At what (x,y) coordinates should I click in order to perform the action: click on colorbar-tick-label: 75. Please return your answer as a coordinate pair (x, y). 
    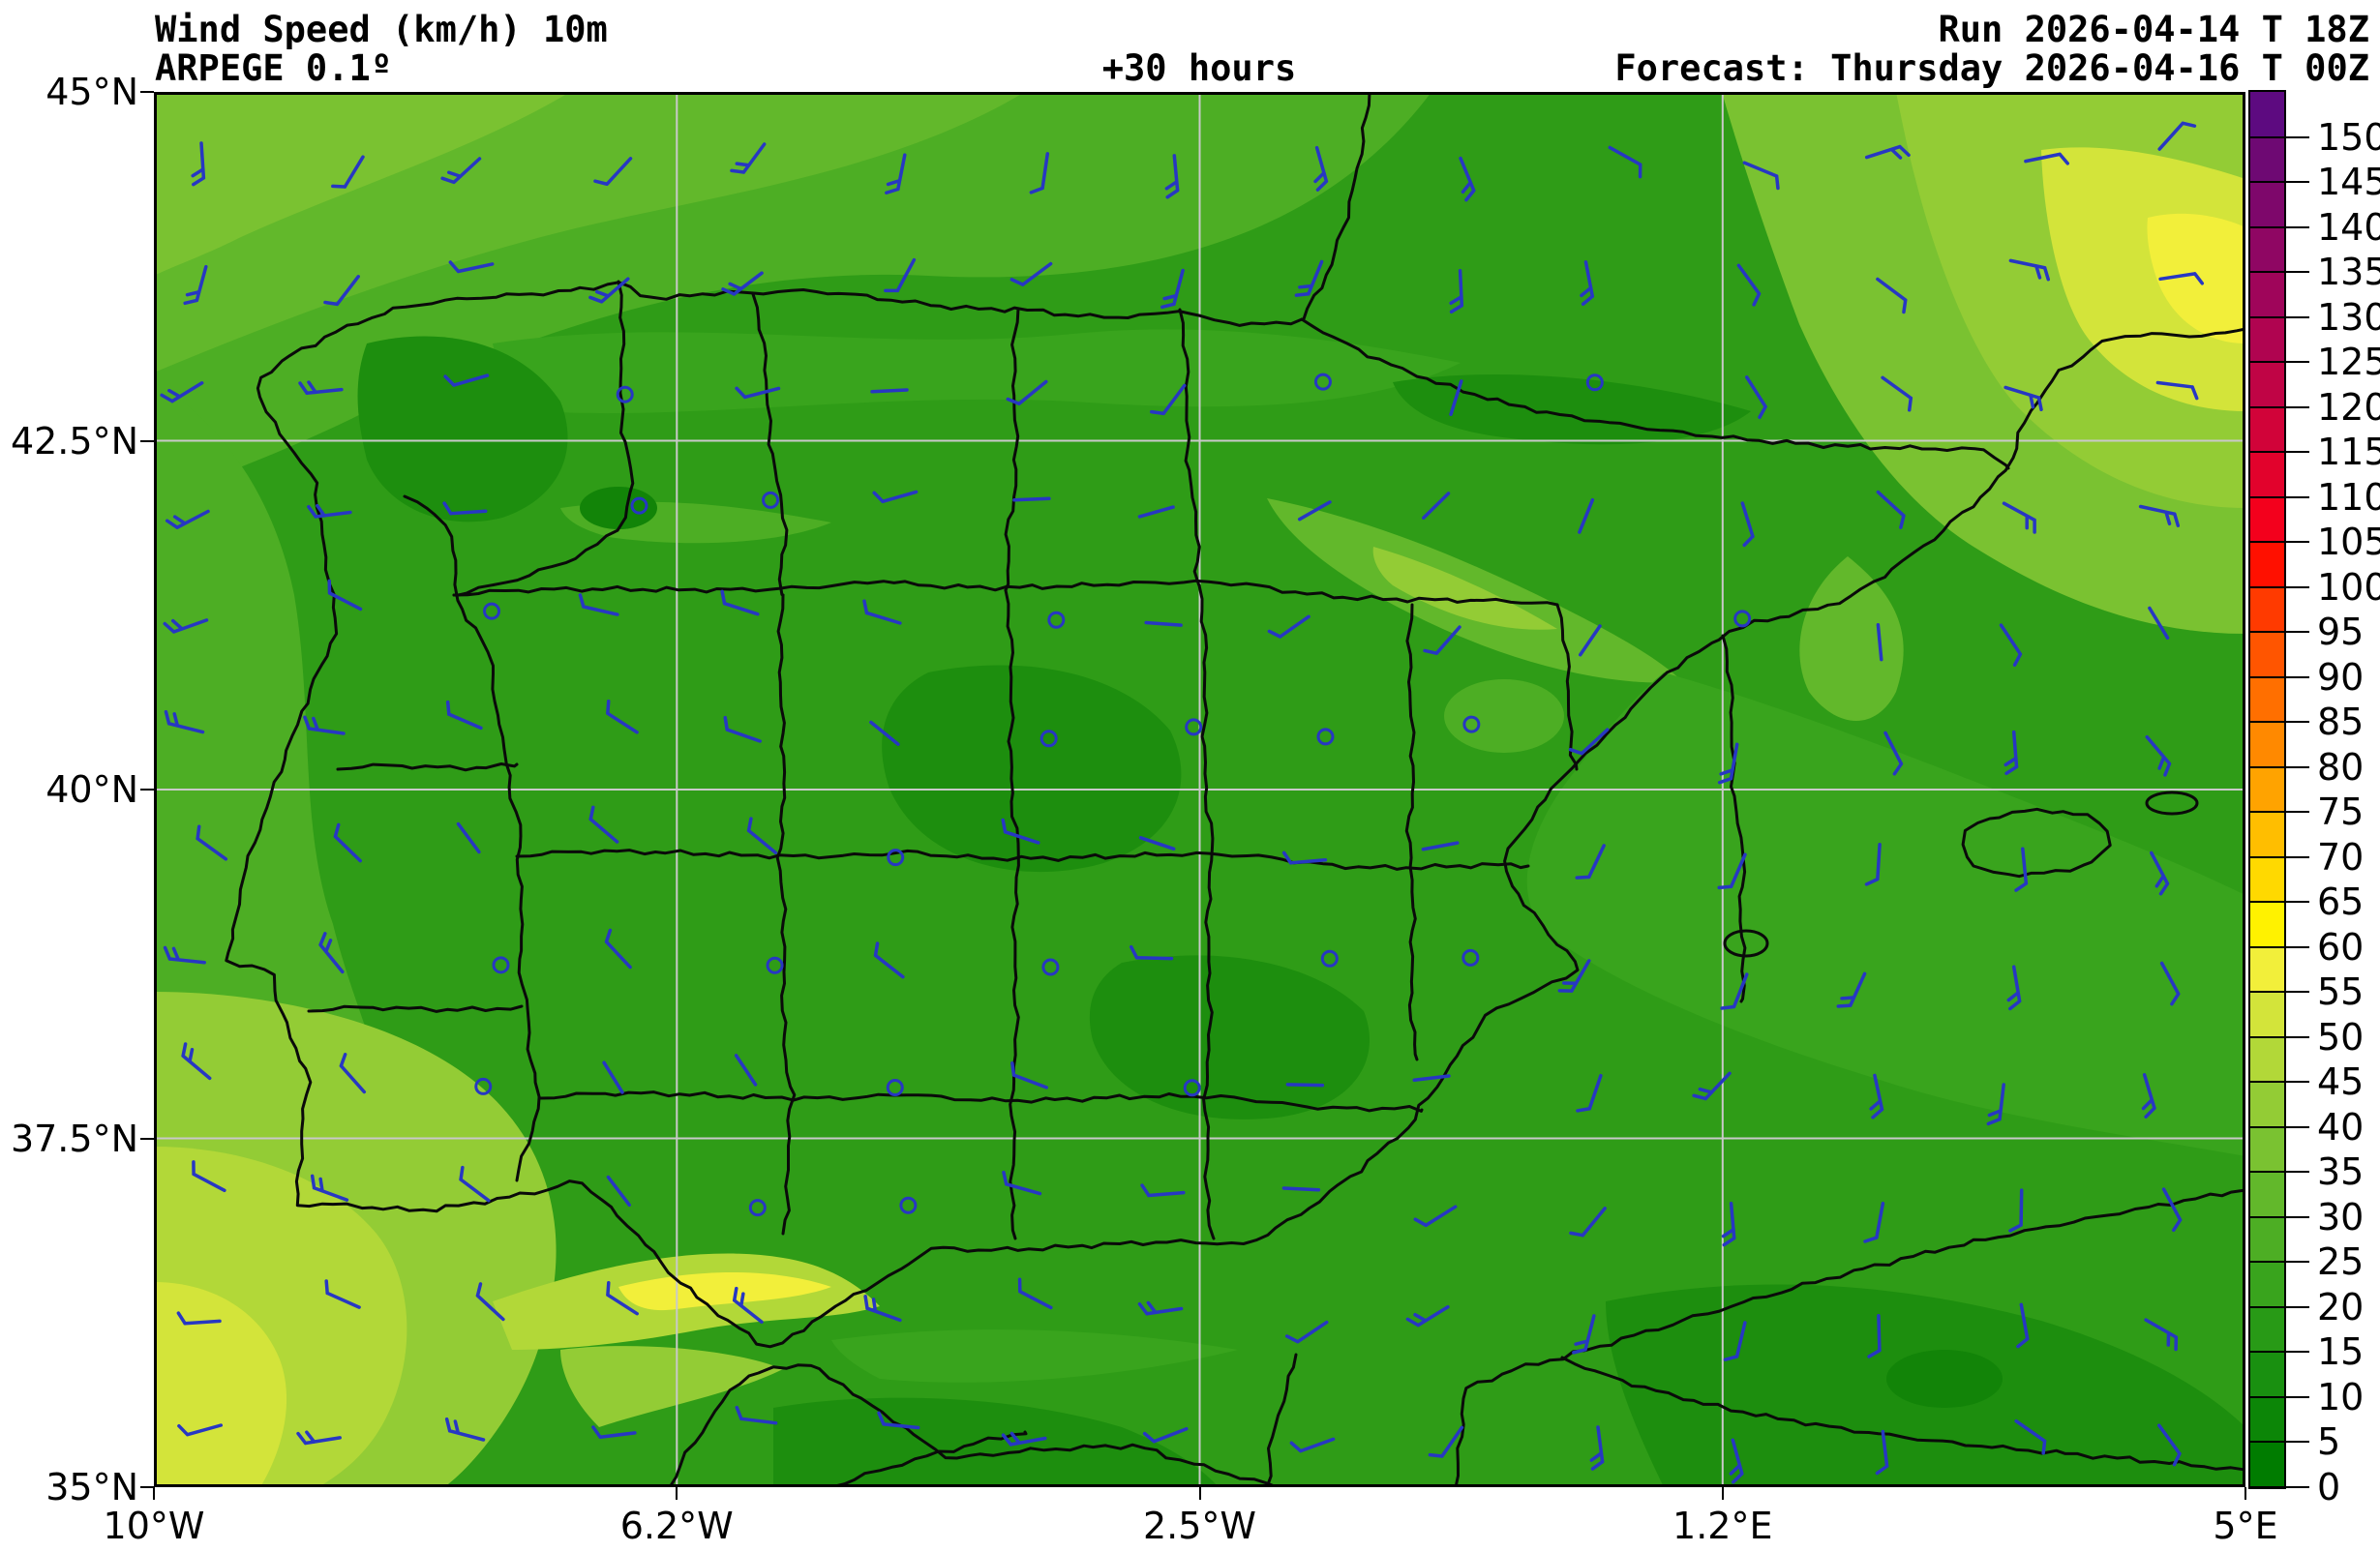
    Looking at the image, I should click on (2341, 813).